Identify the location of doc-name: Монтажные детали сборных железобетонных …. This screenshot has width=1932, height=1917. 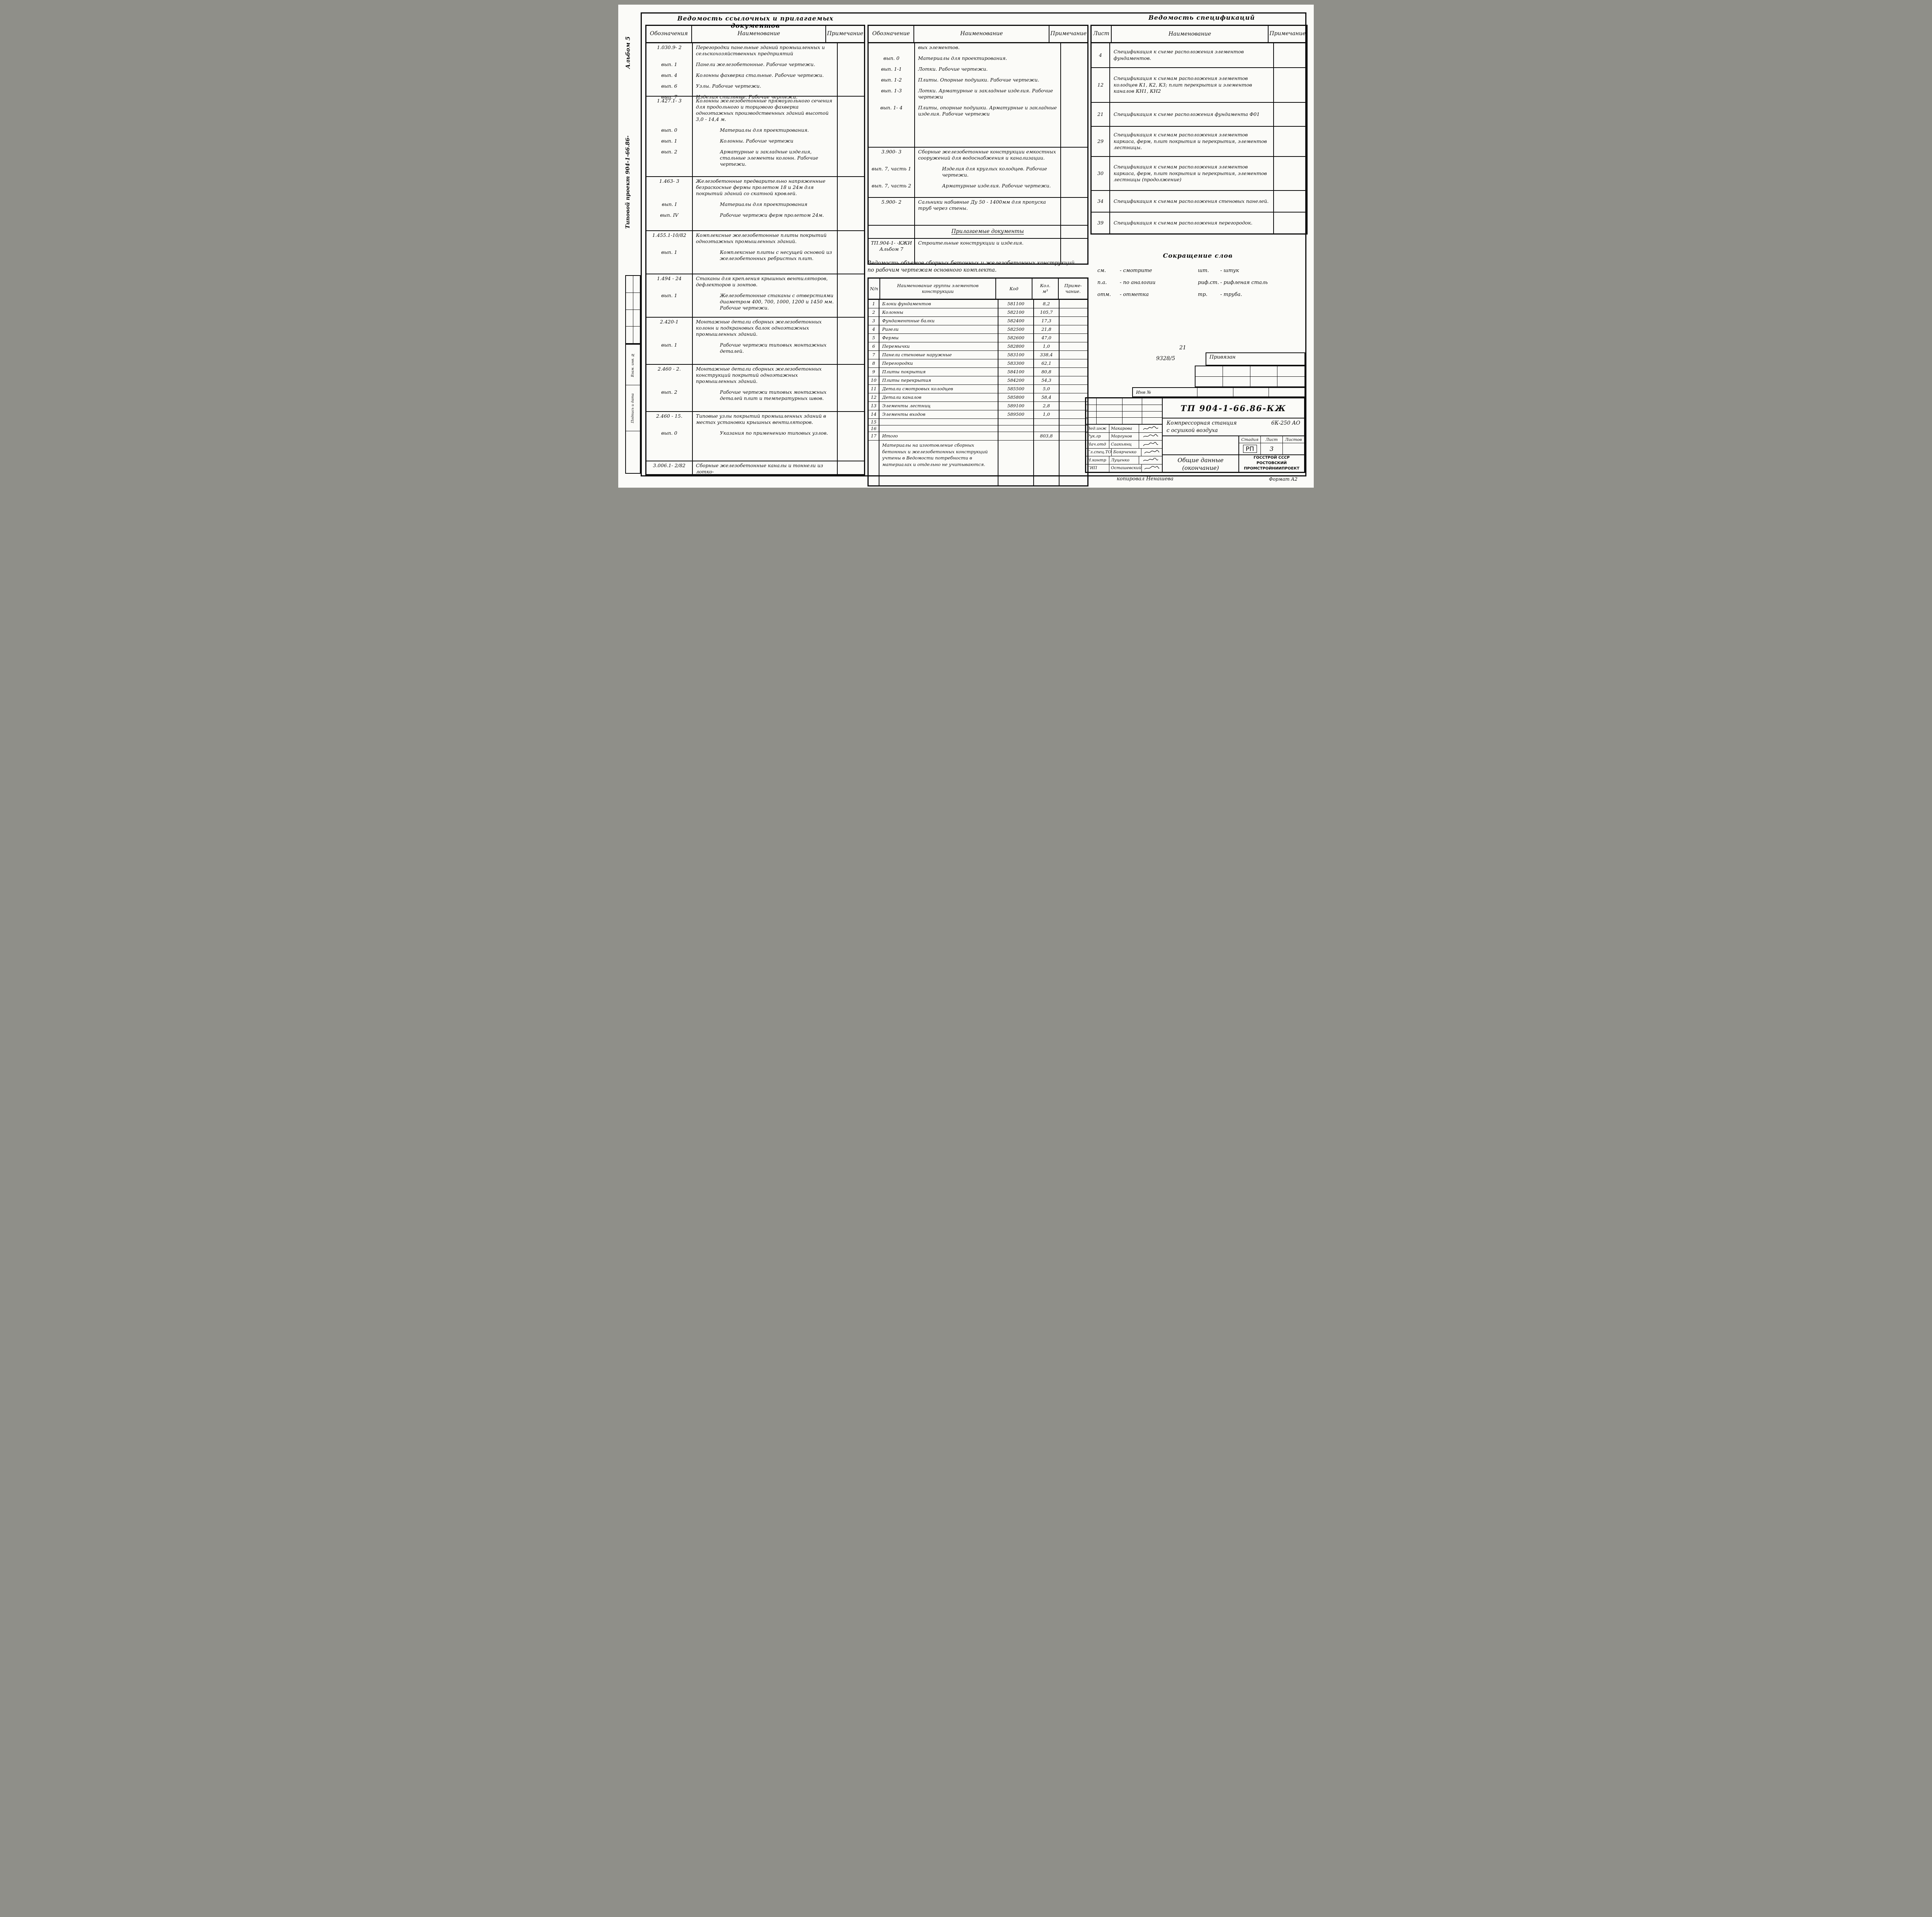
(766, 375).